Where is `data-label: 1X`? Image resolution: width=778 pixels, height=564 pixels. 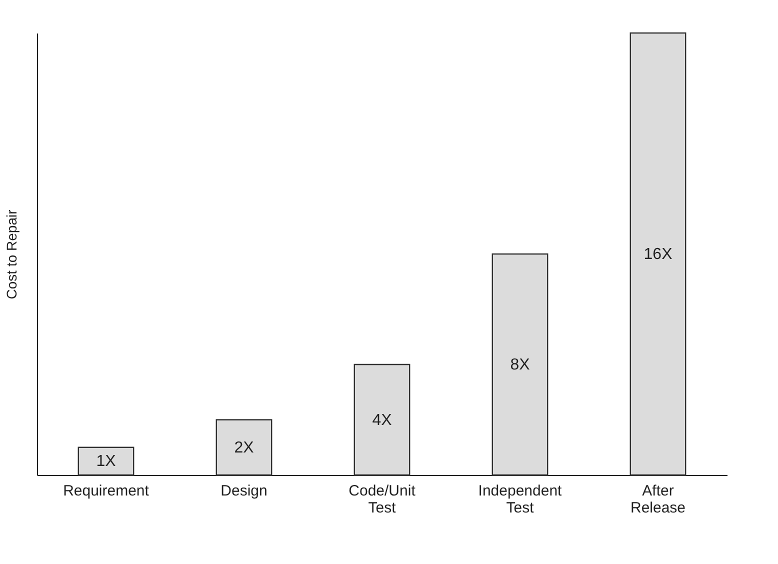 data-label: 1X is located at coordinates (106, 461).